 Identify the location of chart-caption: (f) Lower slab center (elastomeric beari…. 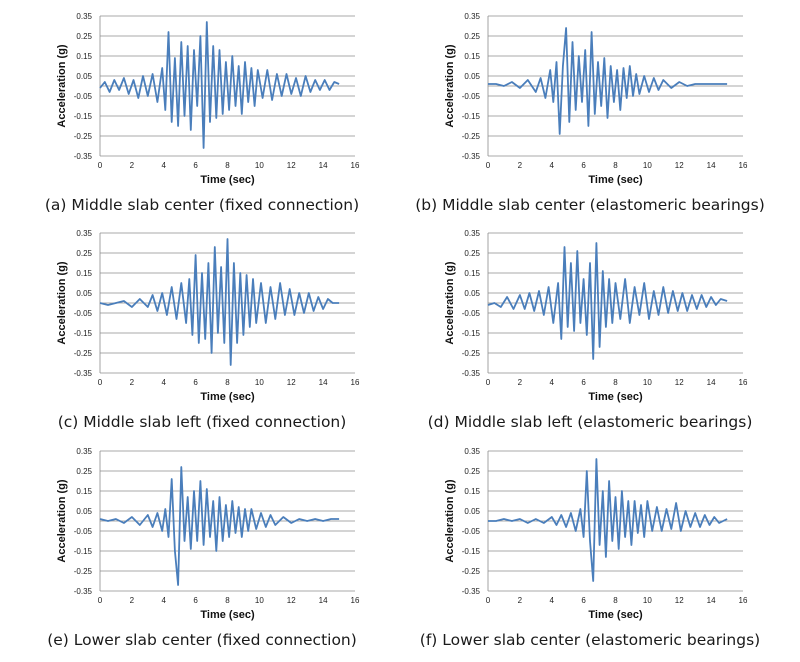
(590, 640).